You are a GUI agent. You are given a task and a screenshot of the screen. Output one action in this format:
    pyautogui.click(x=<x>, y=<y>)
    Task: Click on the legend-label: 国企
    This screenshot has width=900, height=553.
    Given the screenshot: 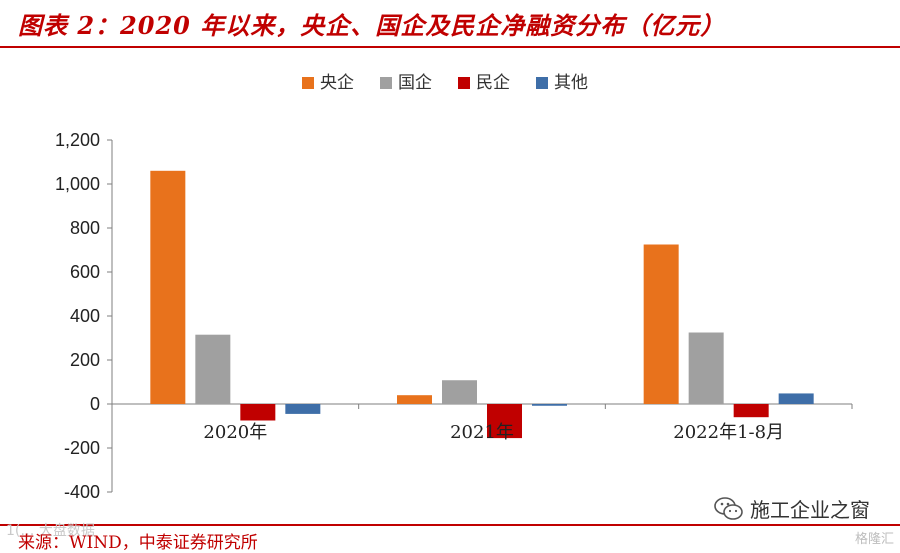 What is the action you would take?
    pyautogui.click(x=415, y=83)
    